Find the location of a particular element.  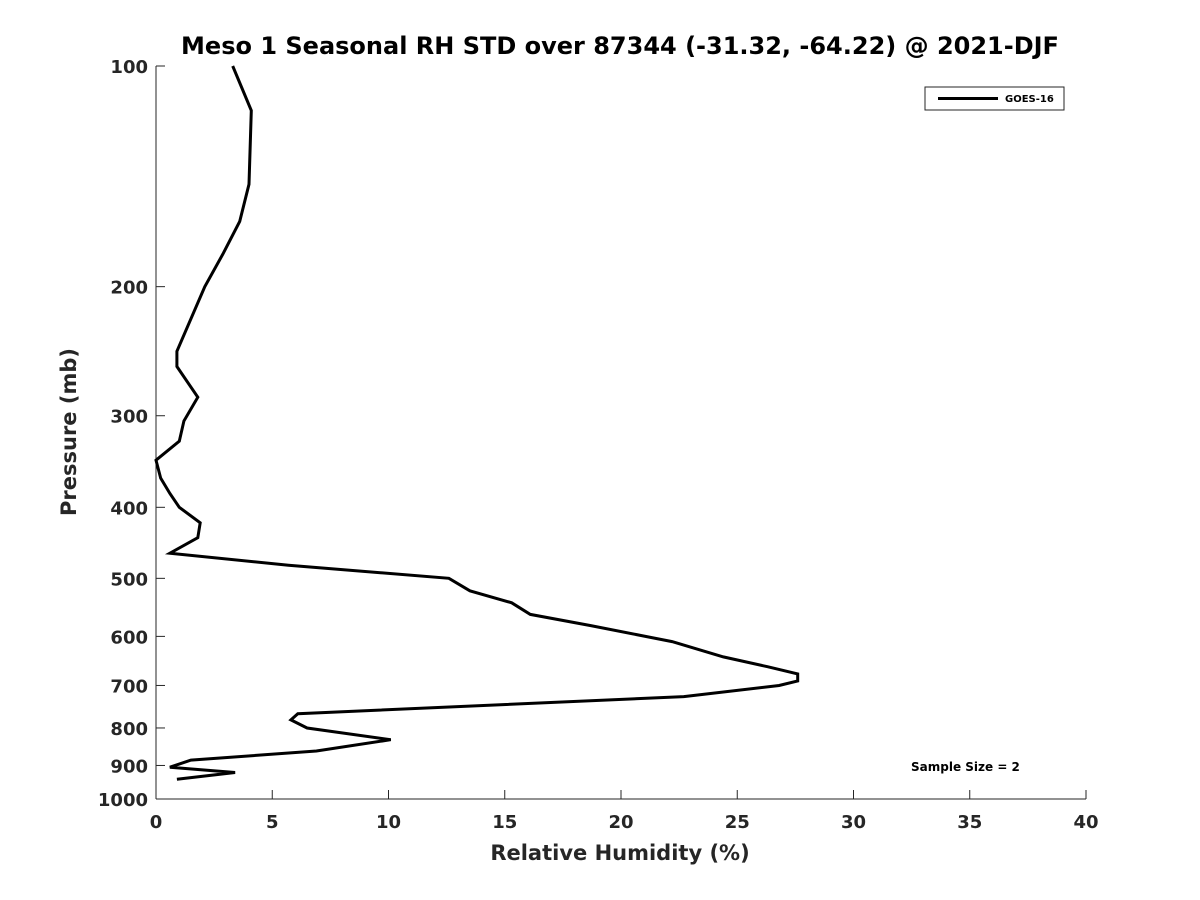

y-tick-label: 300 is located at coordinates (129, 417).